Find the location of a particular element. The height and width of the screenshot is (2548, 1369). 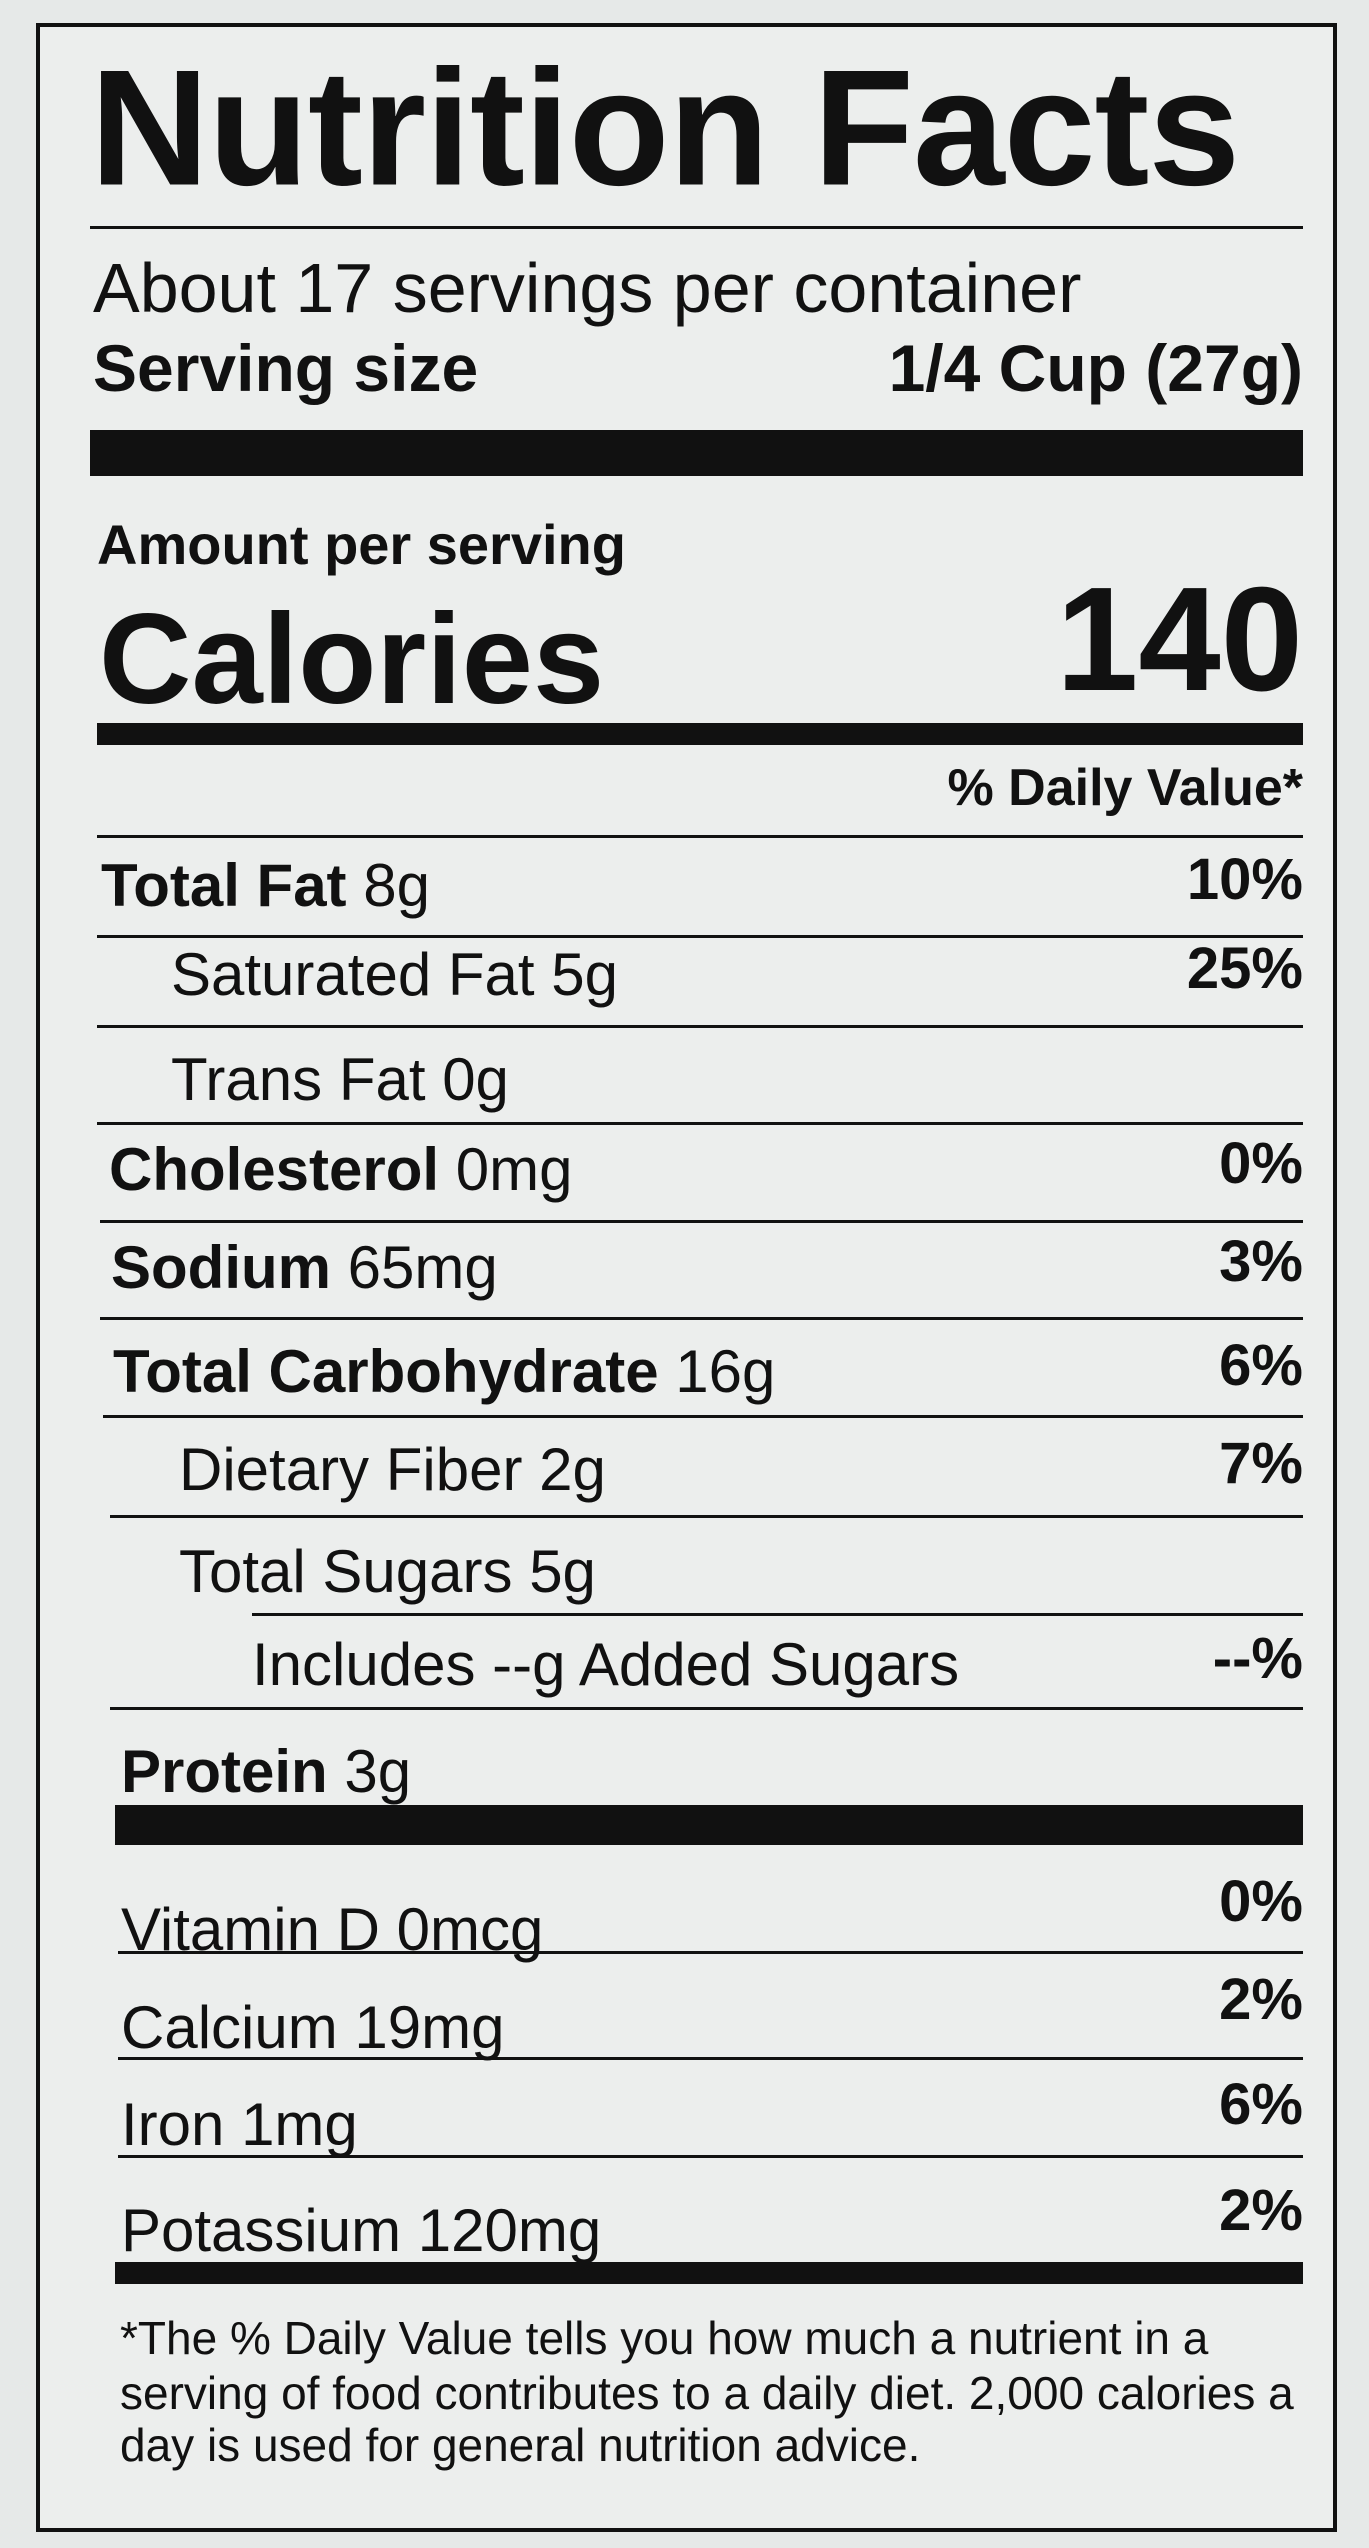

daily-value: 3% is located at coordinates (1261, 1261).